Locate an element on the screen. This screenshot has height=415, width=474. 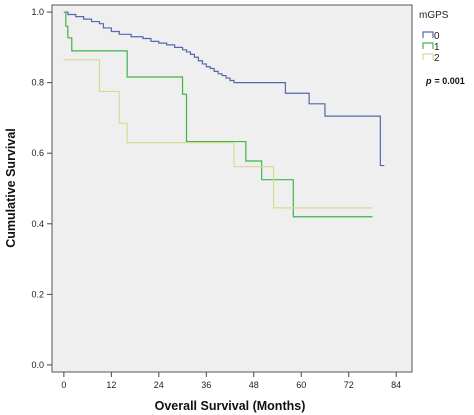
x-axis-title: Overall Survival (Months) is located at coordinates (230, 406).